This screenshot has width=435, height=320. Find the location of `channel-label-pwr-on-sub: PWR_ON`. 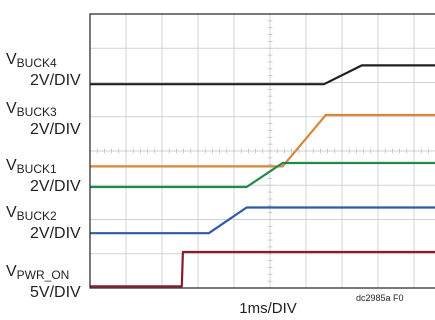

channel-label-pwr-on-sub: PWR_ON is located at coordinates (43, 275).